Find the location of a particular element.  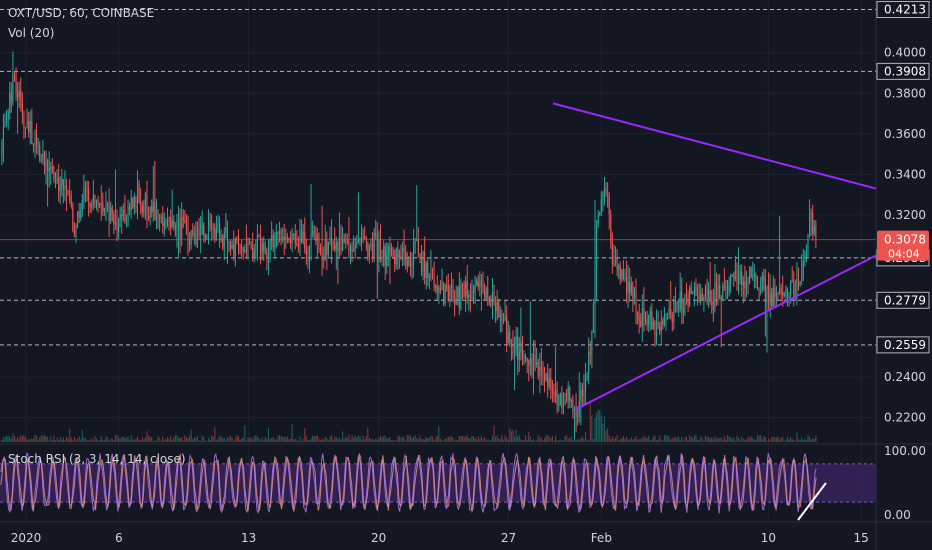

stoch-rsi-label: Stoch RSI (3, 3, 14, 14, close) is located at coordinates (97, 459).